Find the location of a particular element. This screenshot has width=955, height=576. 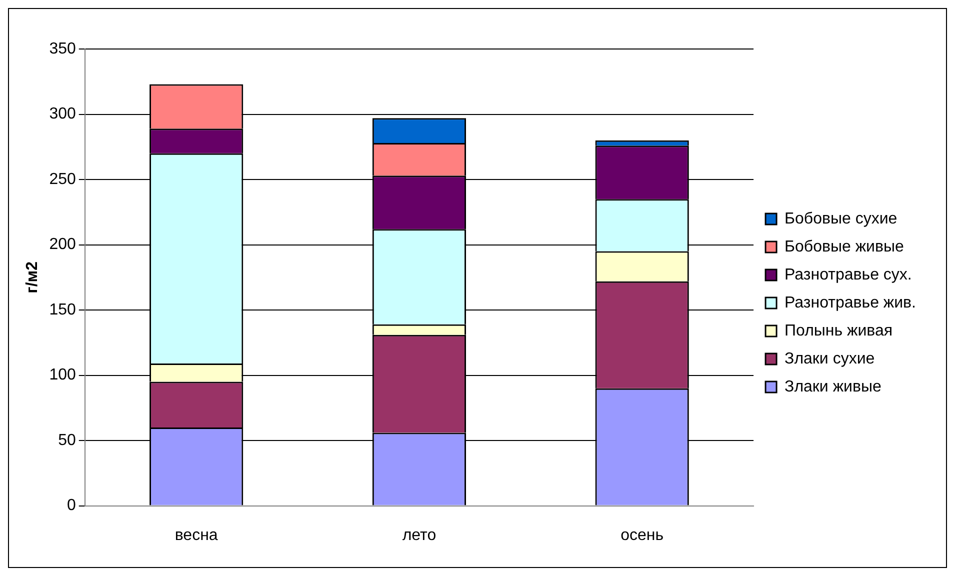

legend-label: Разнотравье сух. is located at coordinates (848, 275).